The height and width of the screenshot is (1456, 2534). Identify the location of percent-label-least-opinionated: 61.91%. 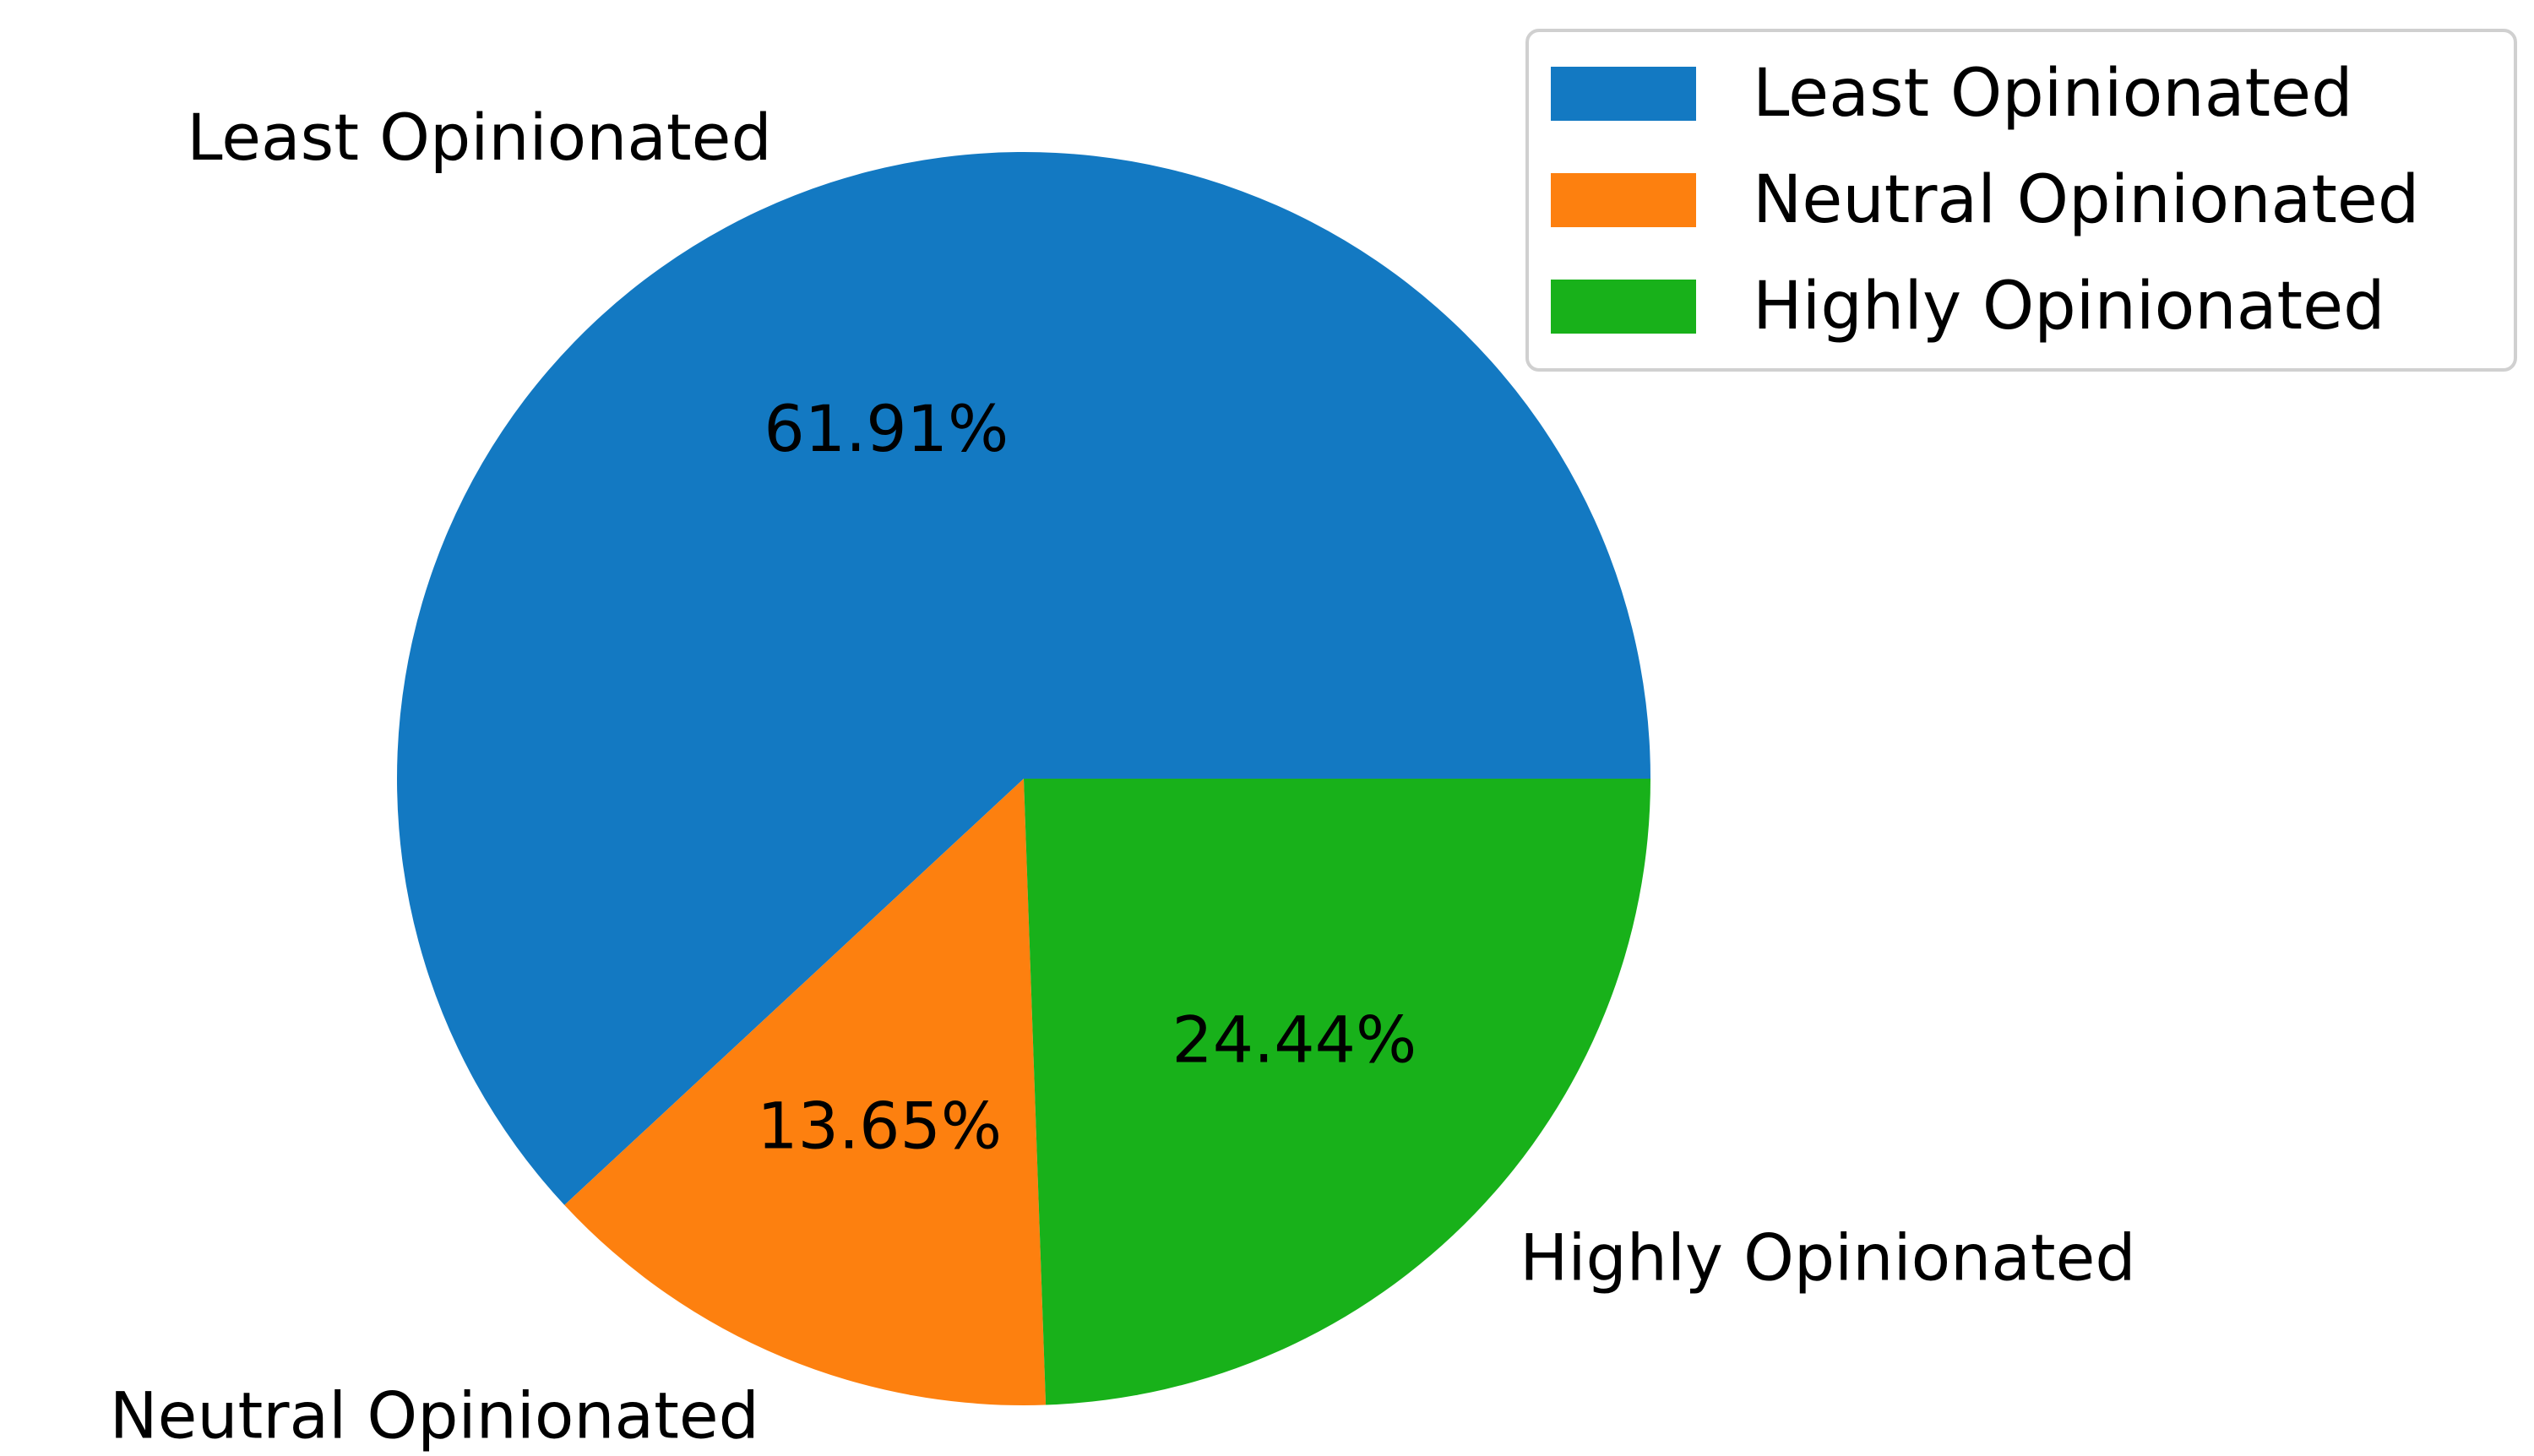
(886, 428).